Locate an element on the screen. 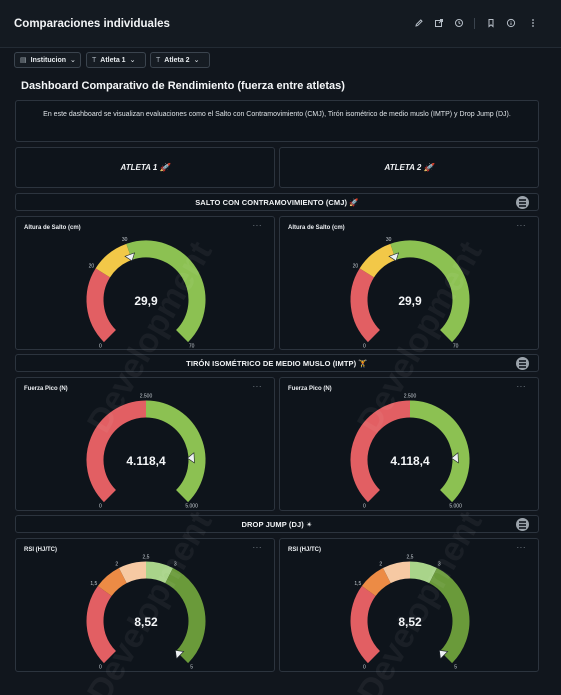 Image resolution: width=561 pixels, height=695 pixels. athlete-1-label: ATLETA 1 🚀 is located at coordinates (145, 167).